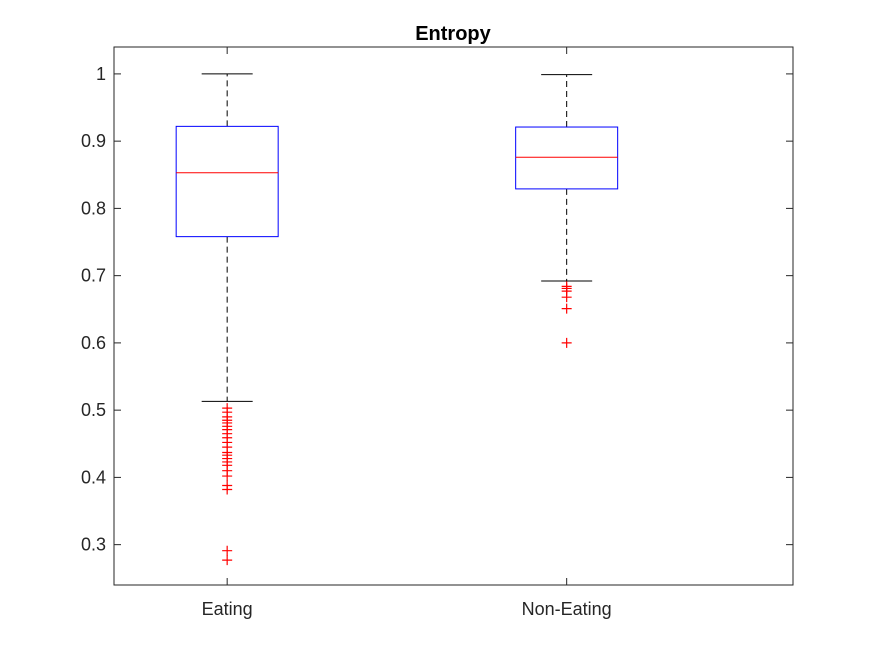 The height and width of the screenshot is (656, 875). I want to click on x-tick-label: Eating, so click(227, 609).